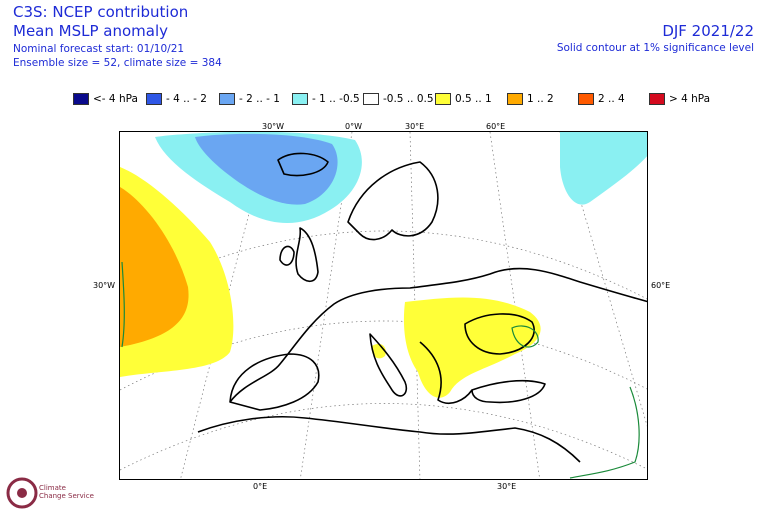 This screenshot has width=760, height=518. Describe the element at coordinates (388, 365) in the screenshot. I see `coastline-italy` at that location.